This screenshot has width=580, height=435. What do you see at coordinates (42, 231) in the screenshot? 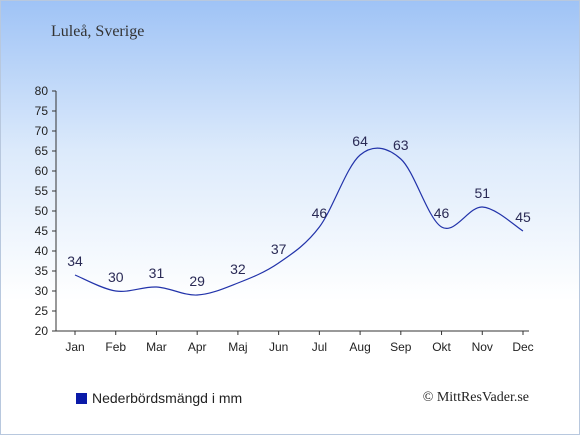
I see `y-tick-label: 45` at bounding box center [42, 231].